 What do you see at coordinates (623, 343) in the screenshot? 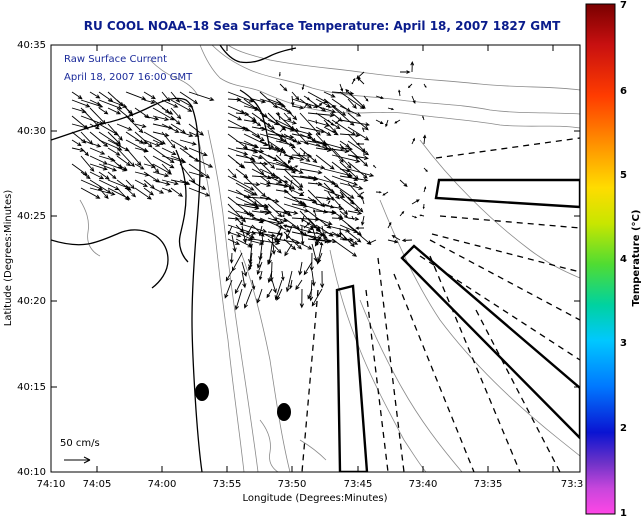
I see `colorbar-tick-label: 3` at bounding box center [623, 343].